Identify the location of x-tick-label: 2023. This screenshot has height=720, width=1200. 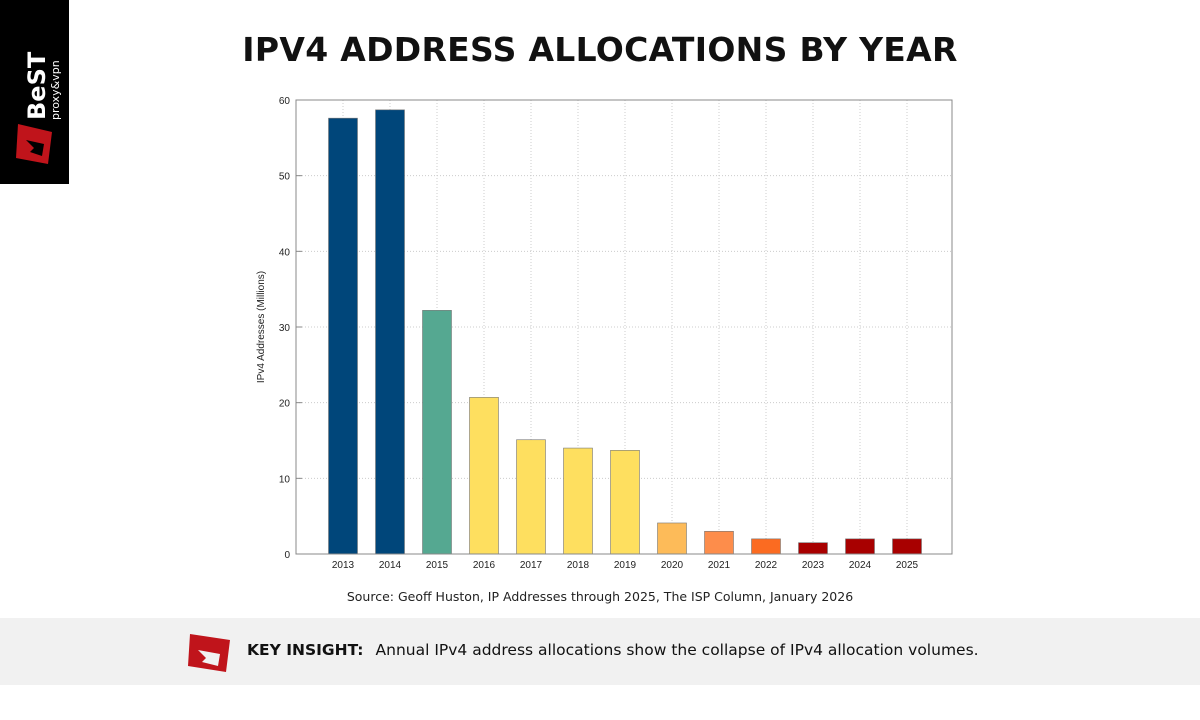
(813, 565).